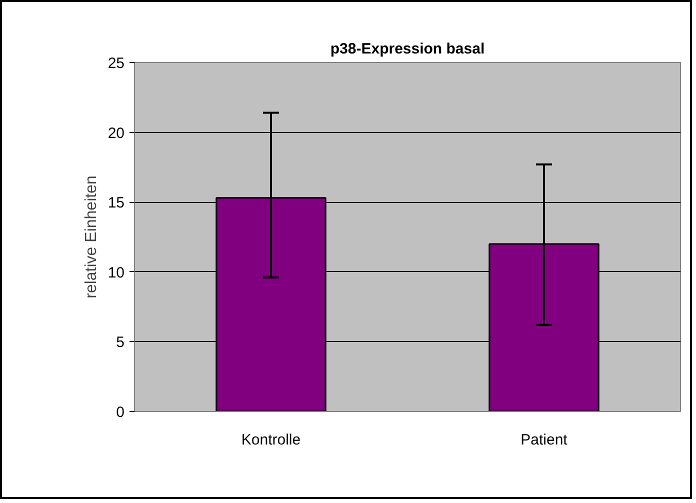 The width and height of the screenshot is (696, 503). I want to click on y-tick-label: 25, so click(116, 63).